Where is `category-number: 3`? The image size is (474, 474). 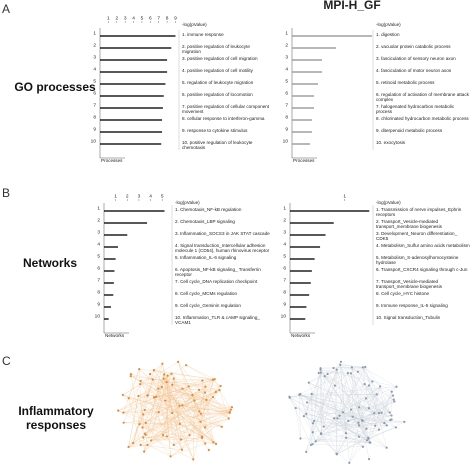
category-number: 3 is located at coordinates (284, 232).